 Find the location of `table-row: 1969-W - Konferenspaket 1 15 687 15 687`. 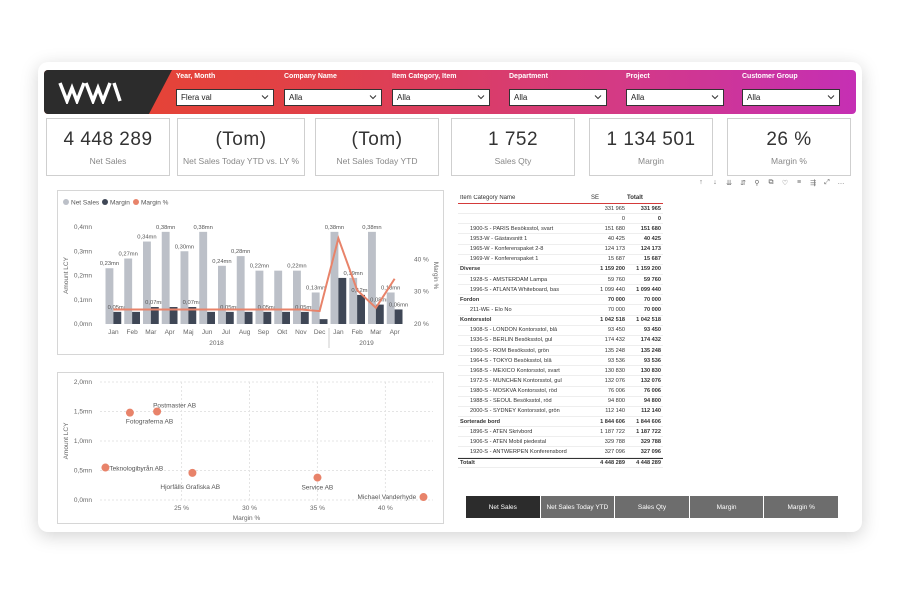

table-row: 1969-W - Konferenspaket 1 15 687 15 687 is located at coordinates (560, 260).